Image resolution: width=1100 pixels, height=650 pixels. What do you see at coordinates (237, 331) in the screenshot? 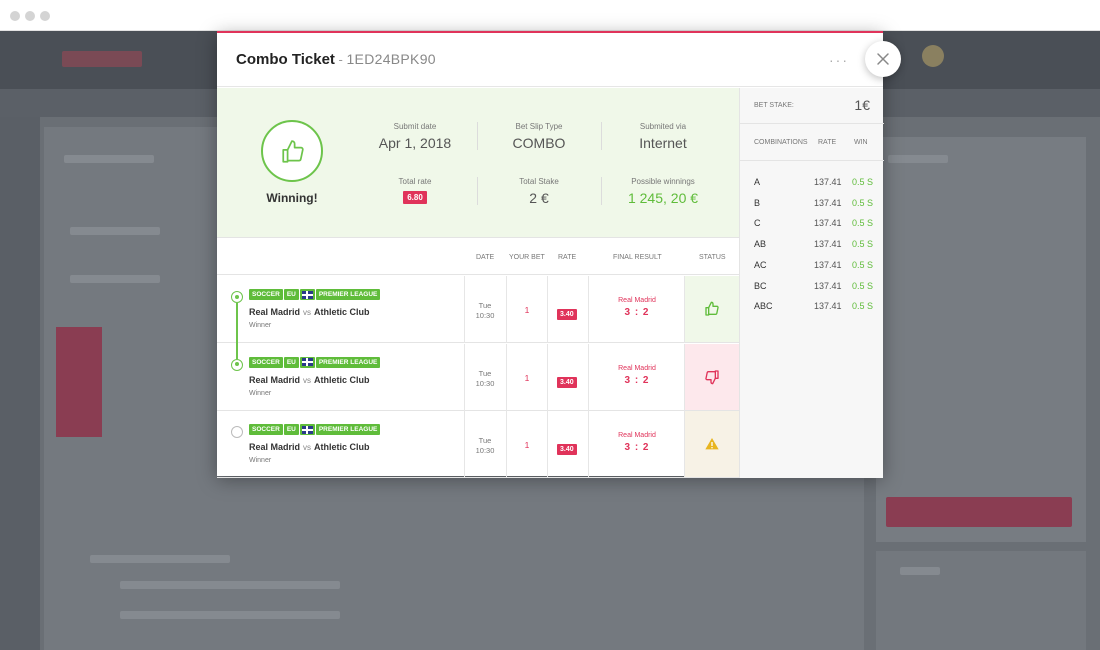
I see `selection-chain-line` at bounding box center [237, 331].